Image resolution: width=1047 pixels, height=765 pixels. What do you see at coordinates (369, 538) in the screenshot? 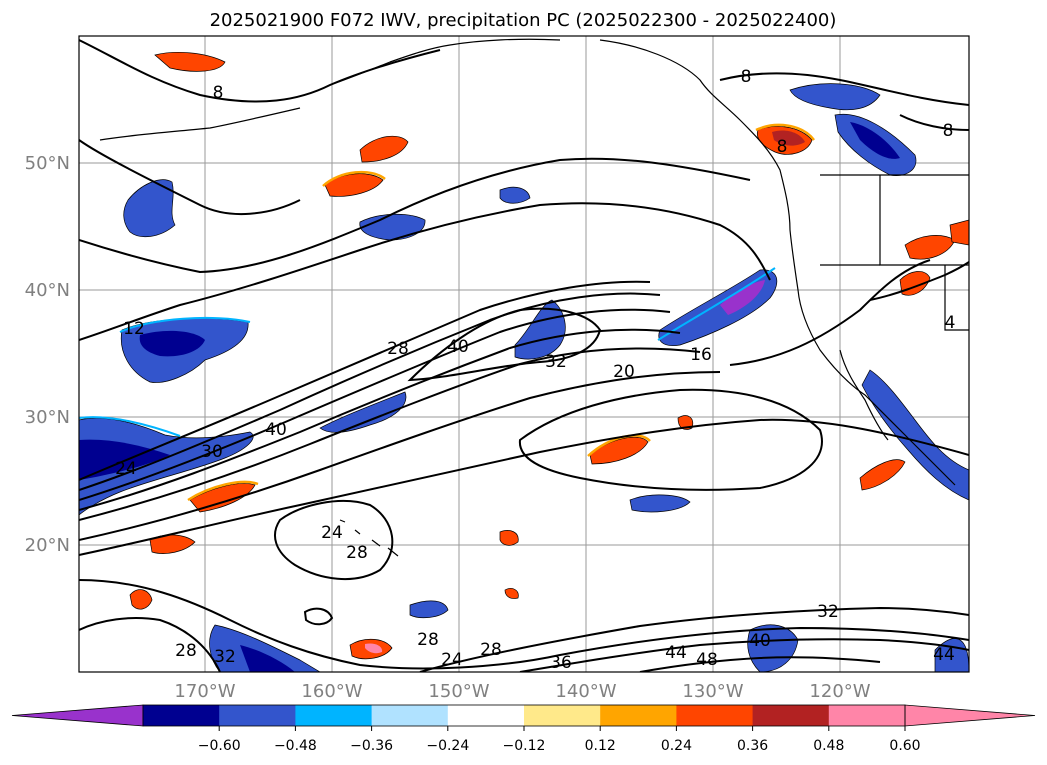
I see `coastline-hawaii` at bounding box center [369, 538].